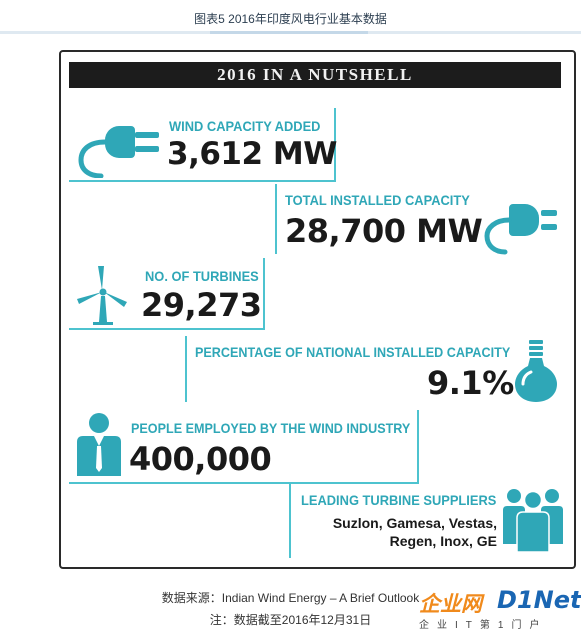 This screenshot has width=581, height=631. Describe the element at coordinates (99, 444) in the screenshot. I see `person-icon` at that location.